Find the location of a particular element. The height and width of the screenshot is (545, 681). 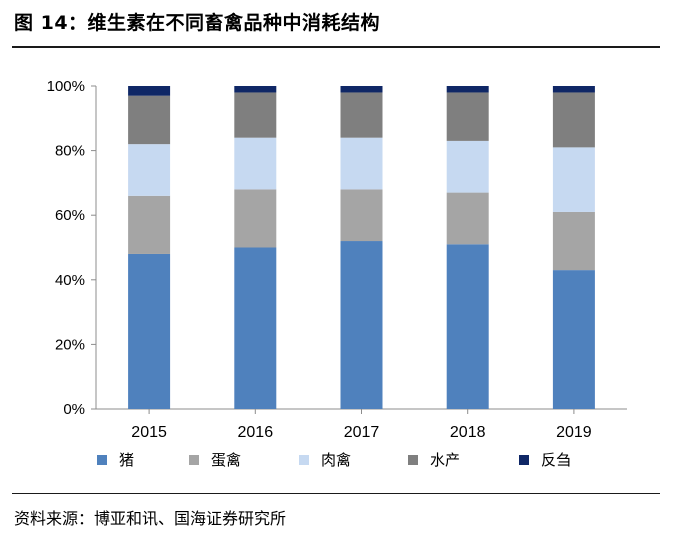

title-divider is located at coordinates (336, 47).